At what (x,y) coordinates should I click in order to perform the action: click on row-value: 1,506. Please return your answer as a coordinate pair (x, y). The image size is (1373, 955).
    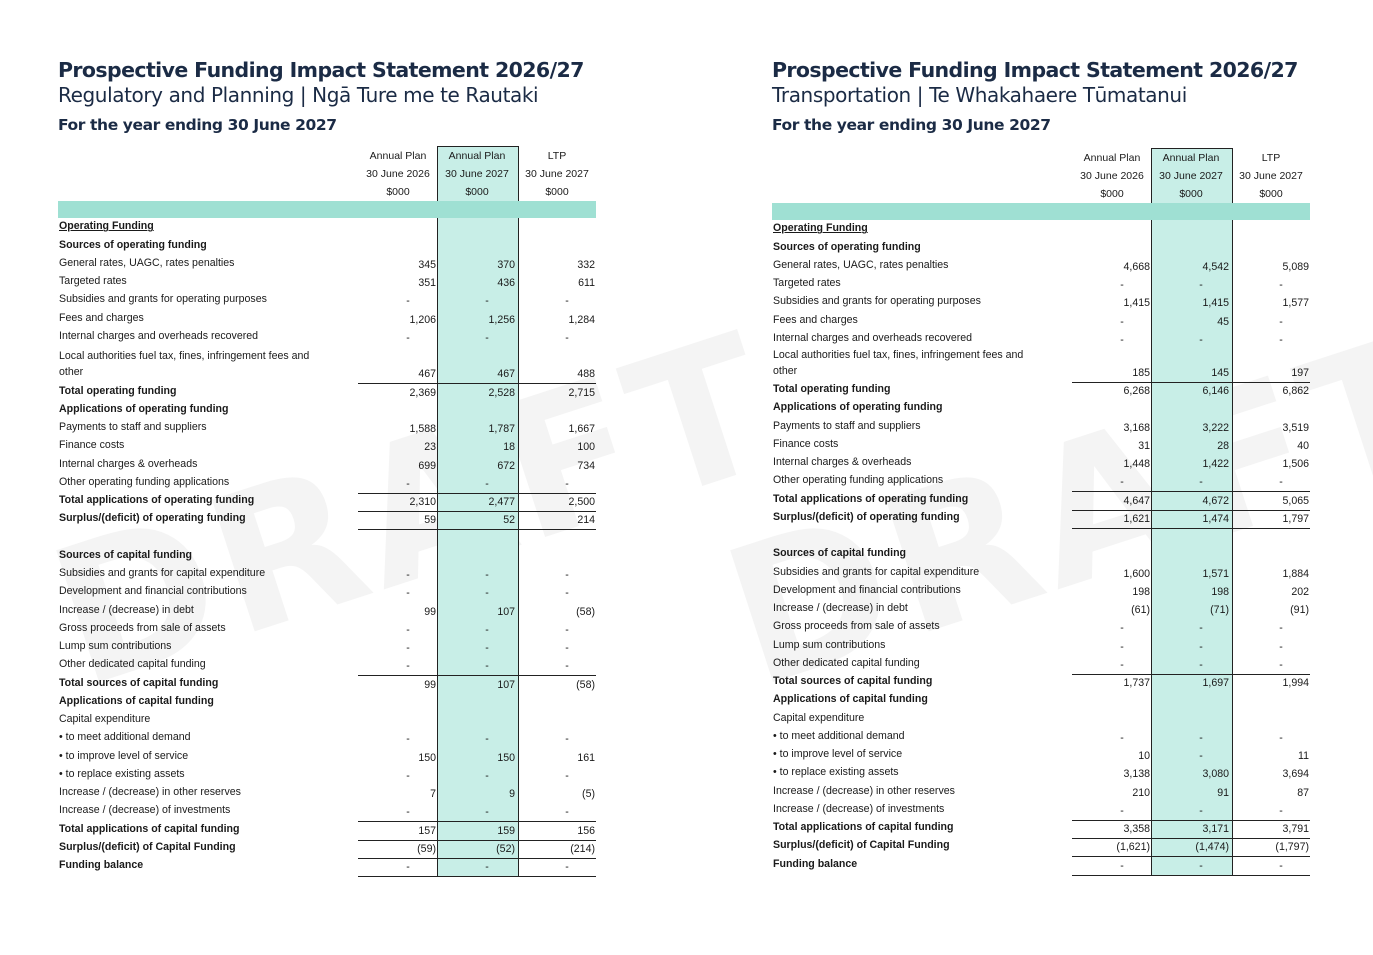
    Looking at the image, I should click on (1295, 464).